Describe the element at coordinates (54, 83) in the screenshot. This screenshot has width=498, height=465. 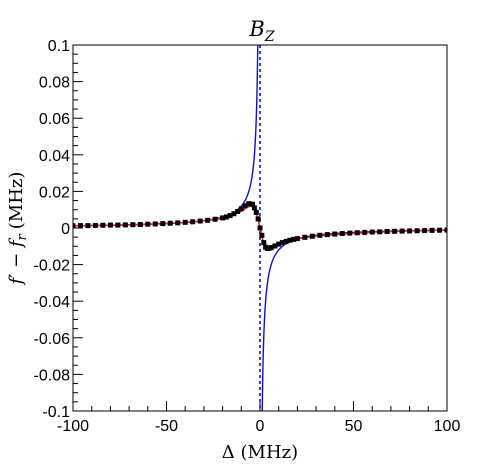
I see `y-tick-label: 0.08` at that location.